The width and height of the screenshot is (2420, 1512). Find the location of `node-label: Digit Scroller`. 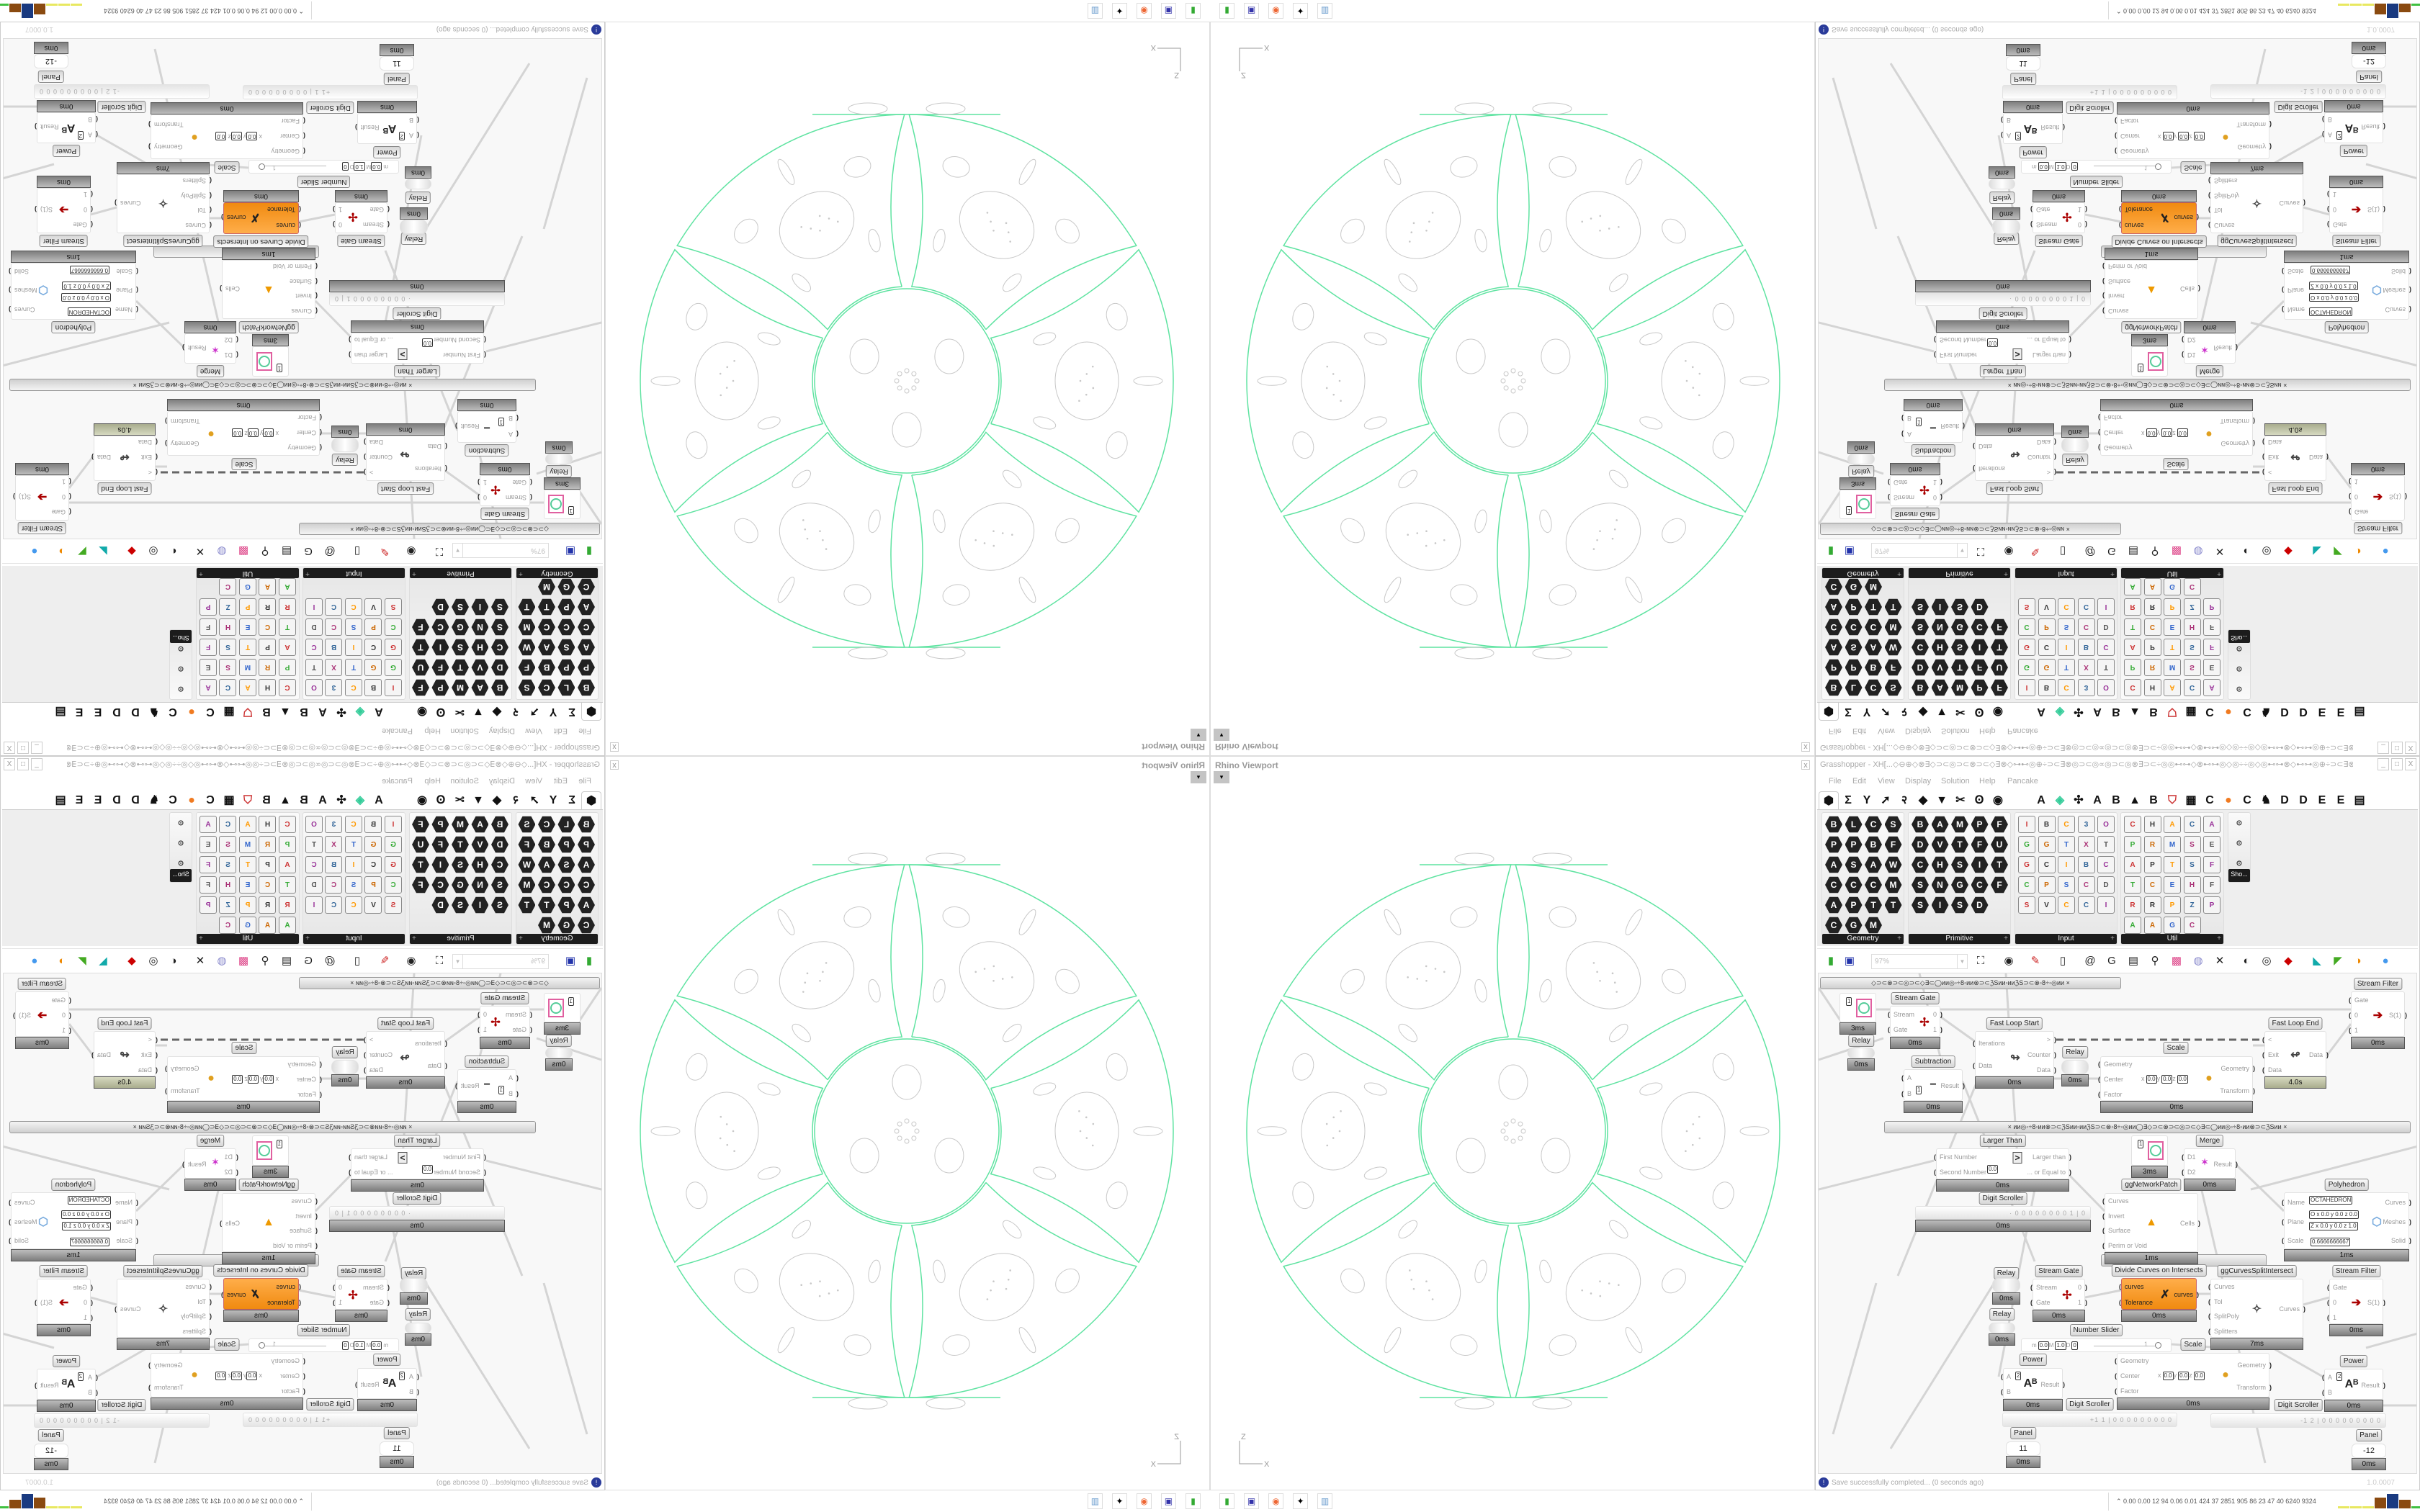

node-label: Digit Scroller is located at coordinates (418, 1198).